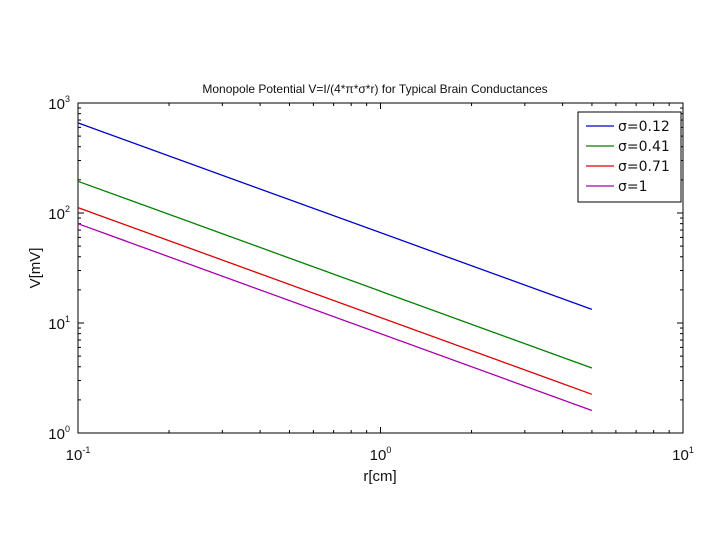 The width and height of the screenshot is (720, 540). Describe the element at coordinates (644, 127) in the screenshot. I see `legend-label: σ=0.12` at that location.